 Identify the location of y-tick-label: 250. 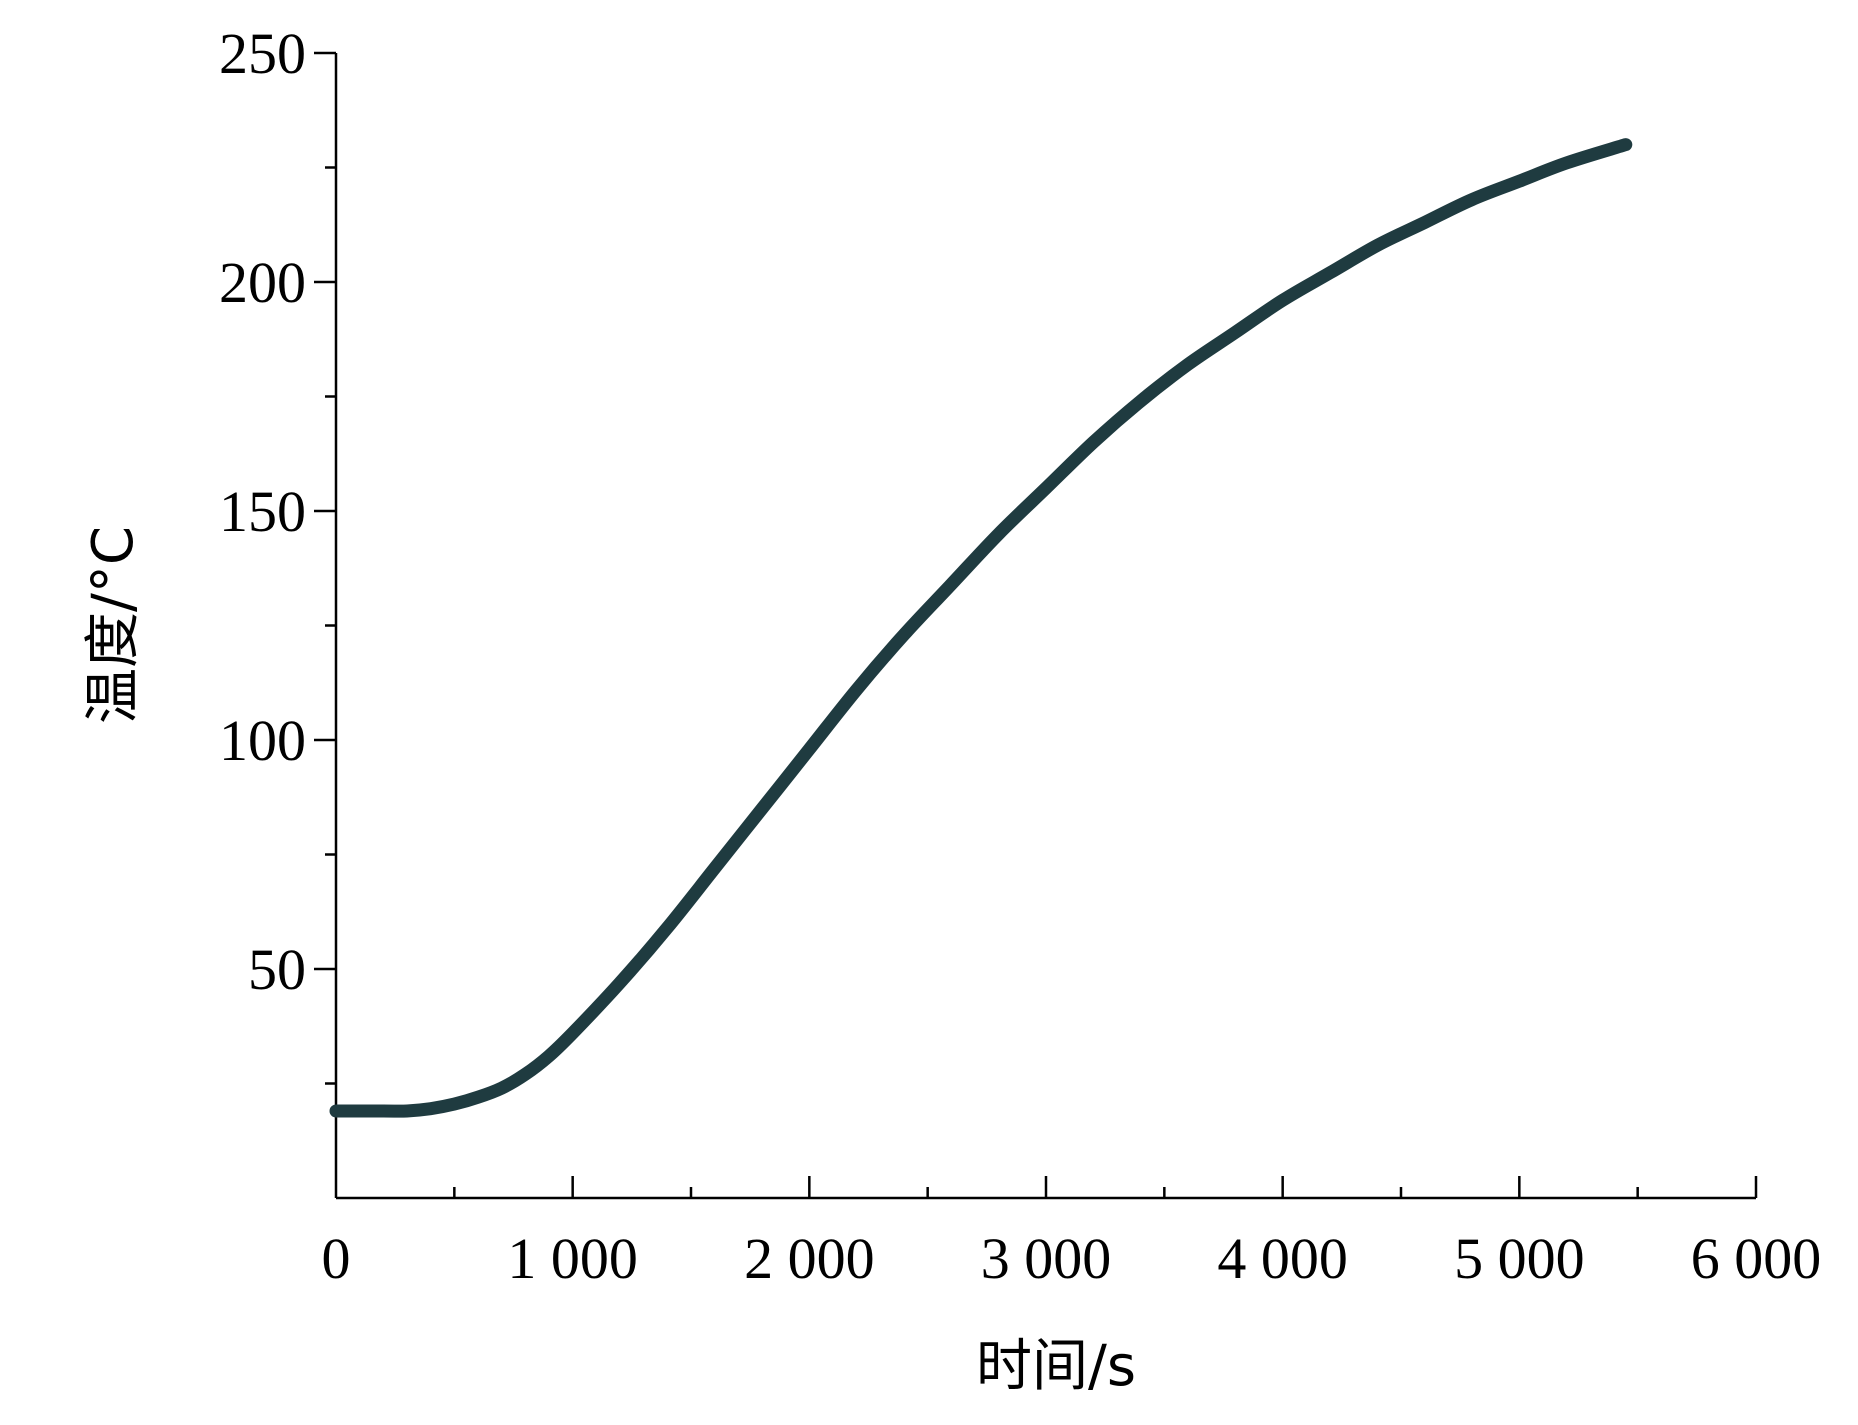
(262, 53).